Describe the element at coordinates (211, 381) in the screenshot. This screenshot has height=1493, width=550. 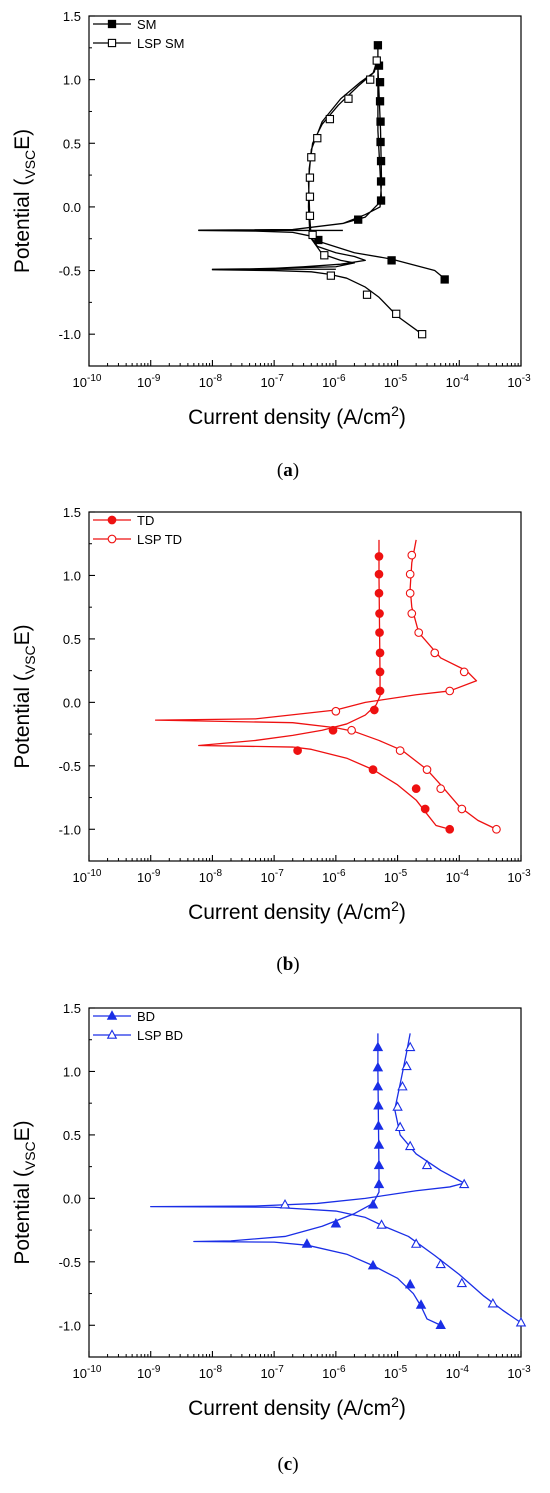
I see `x-tick-label: 10⁻⁸` at that location.